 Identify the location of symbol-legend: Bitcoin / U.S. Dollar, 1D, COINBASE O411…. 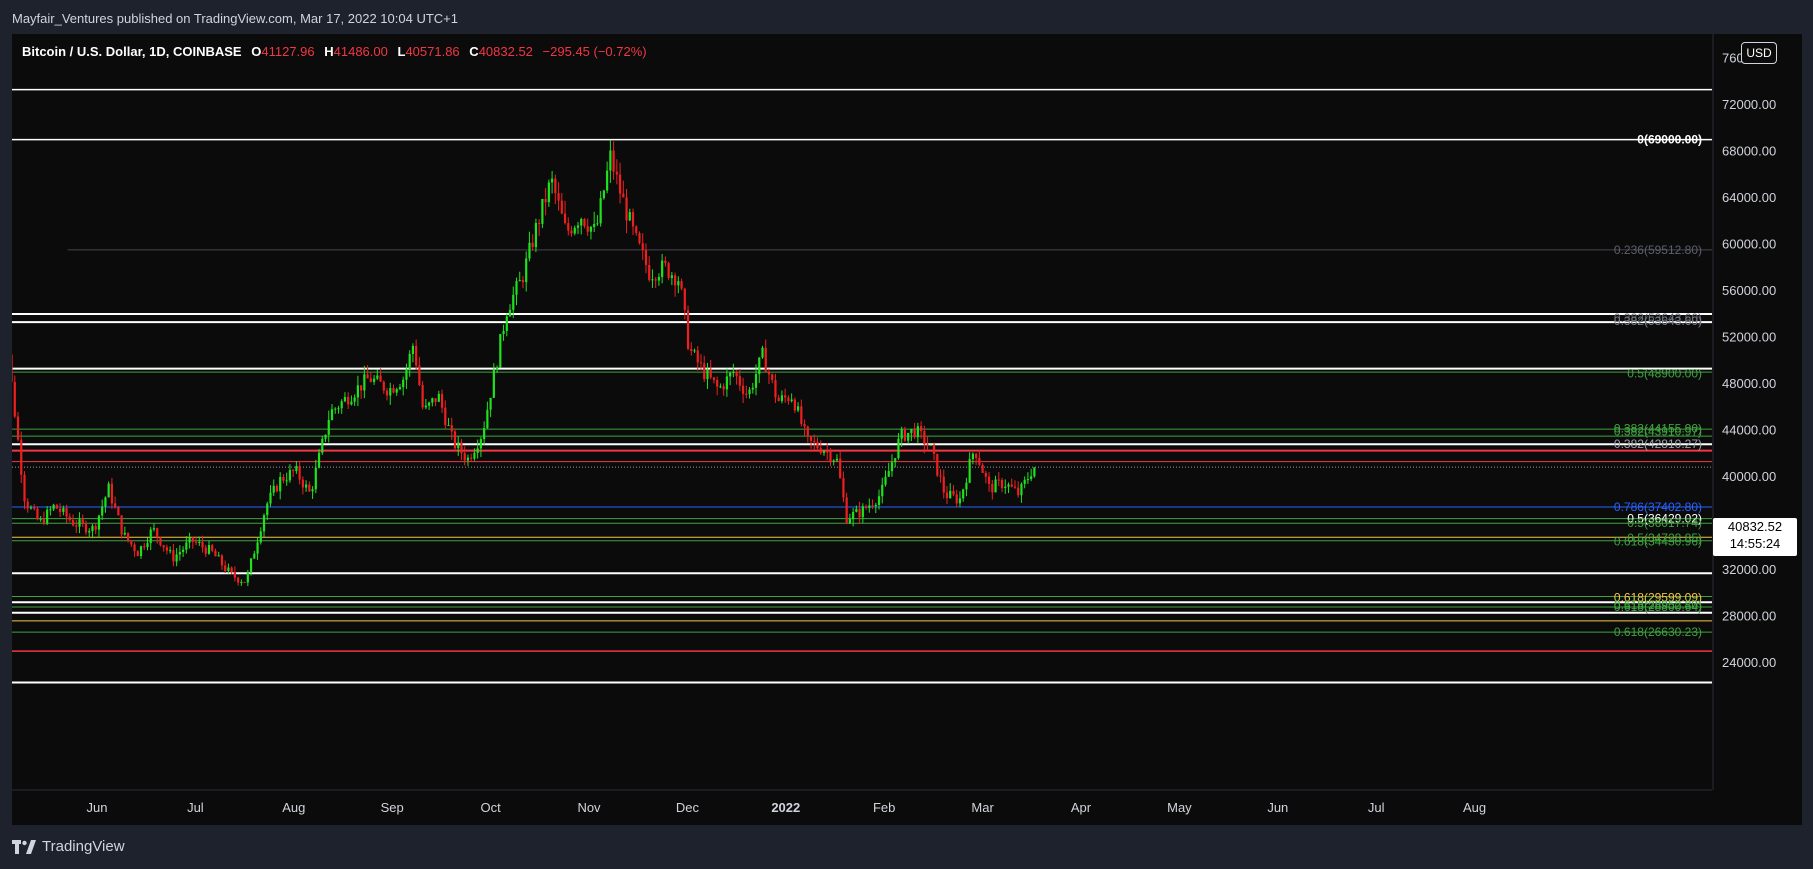
(334, 51).